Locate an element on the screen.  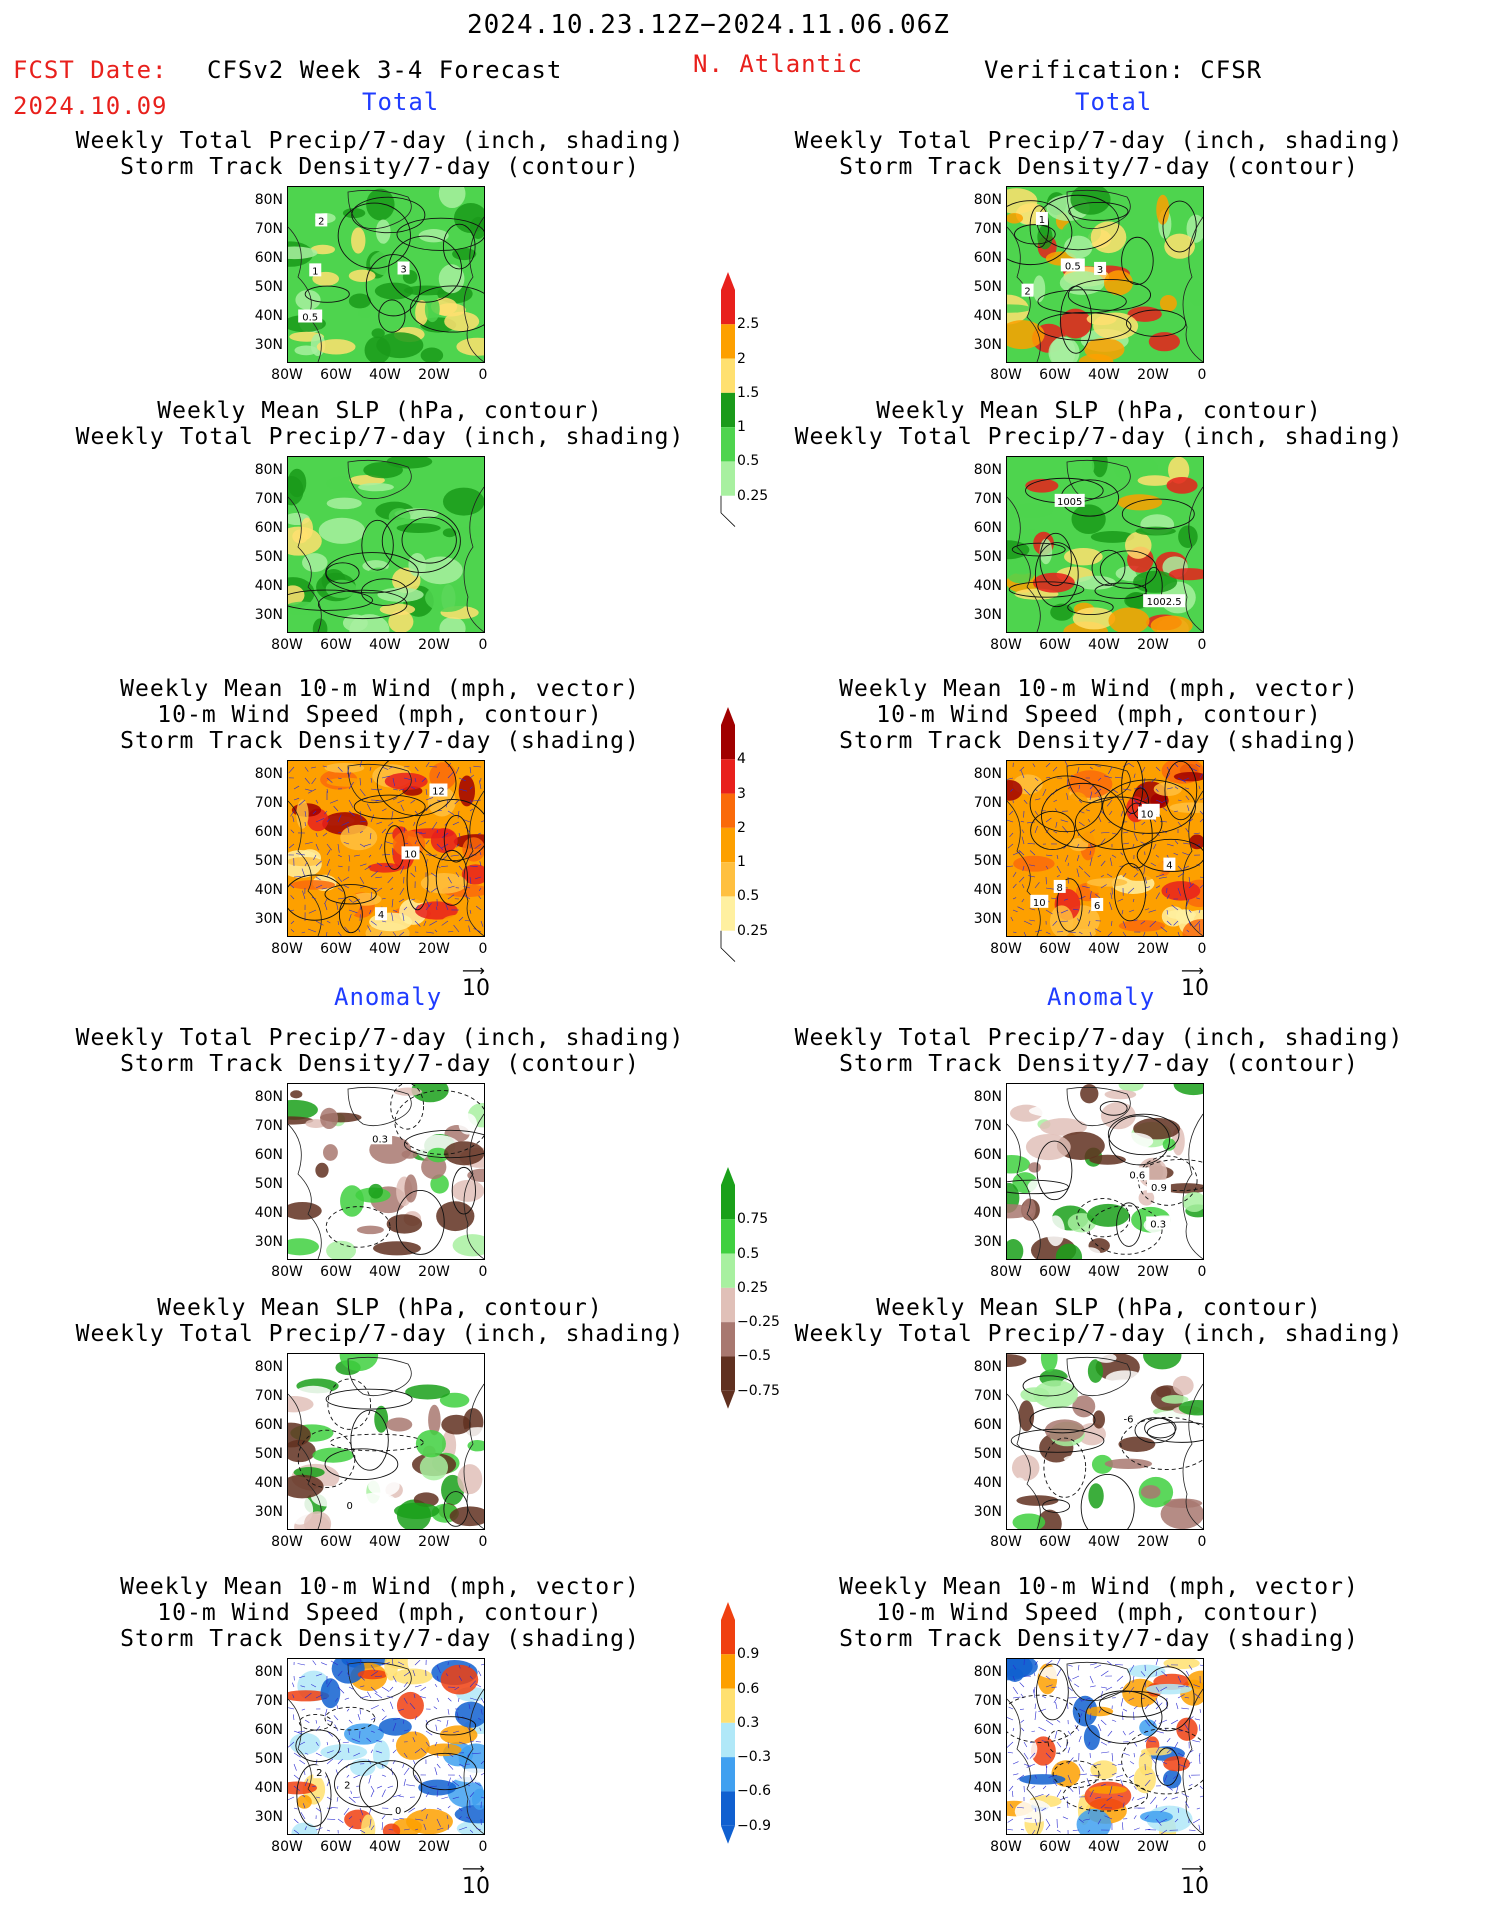
colorbar-precip-anom is located at coordinates (728, 1288).